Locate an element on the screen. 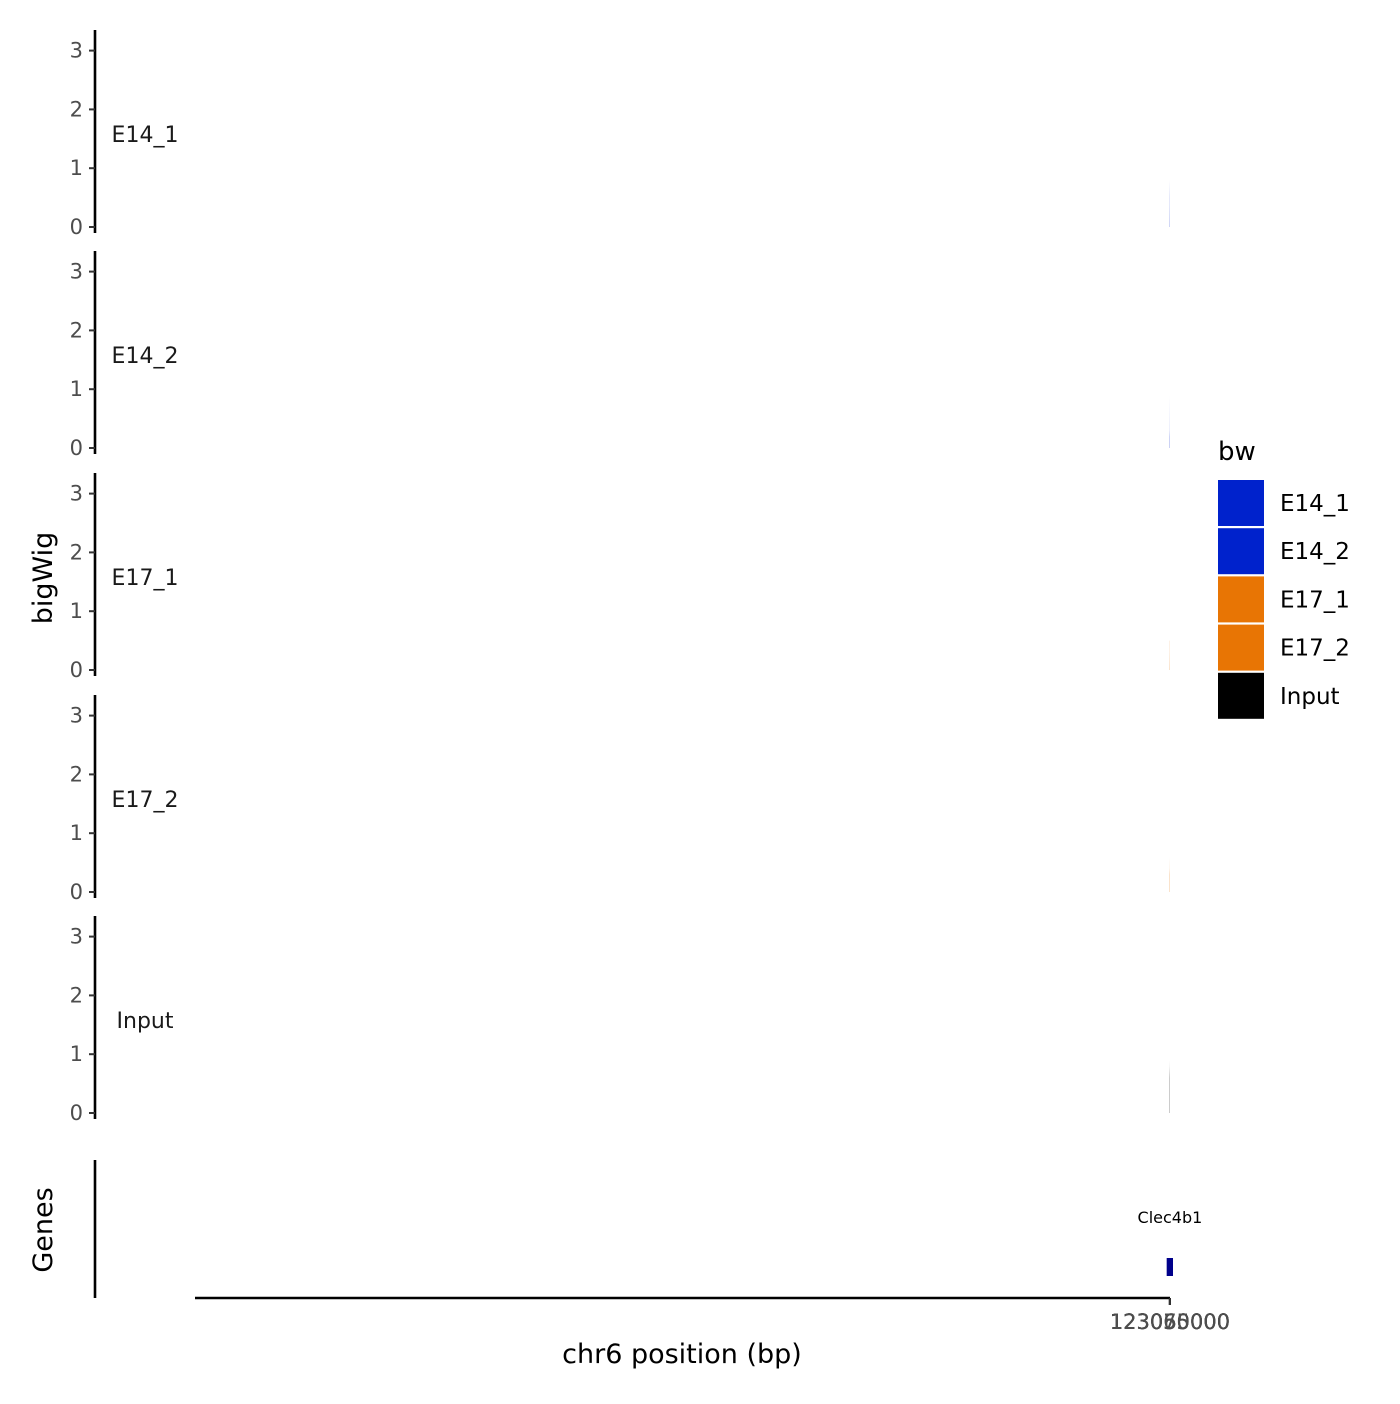  track-label: E14_2 is located at coordinates (145, 356).